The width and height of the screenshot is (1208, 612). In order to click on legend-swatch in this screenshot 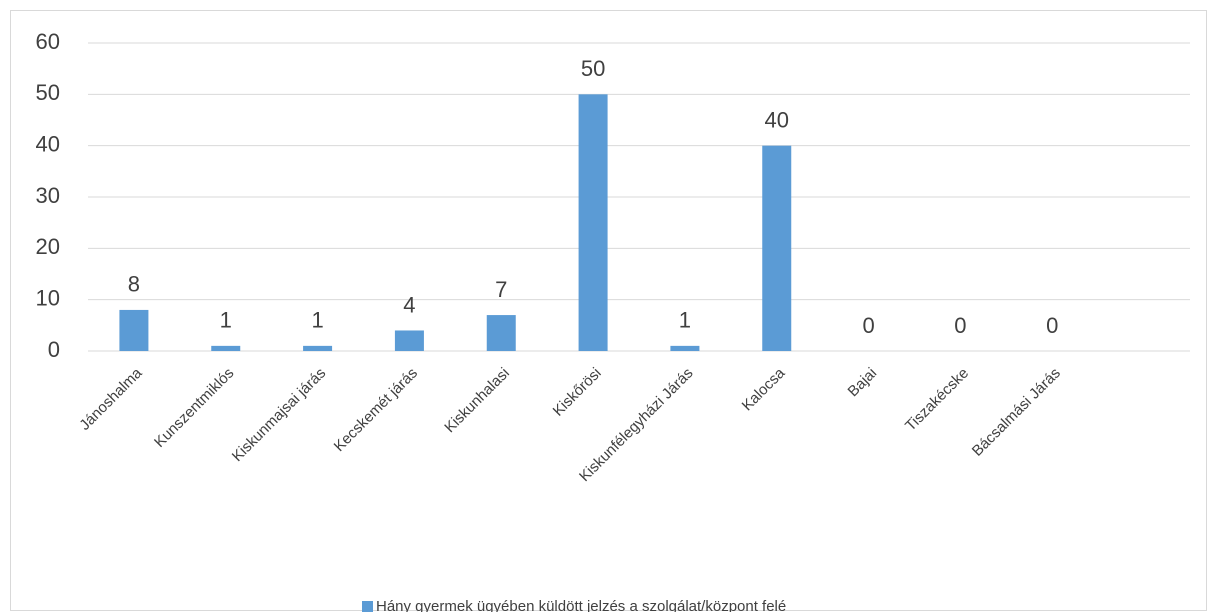, I will do `click(367, 606)`.